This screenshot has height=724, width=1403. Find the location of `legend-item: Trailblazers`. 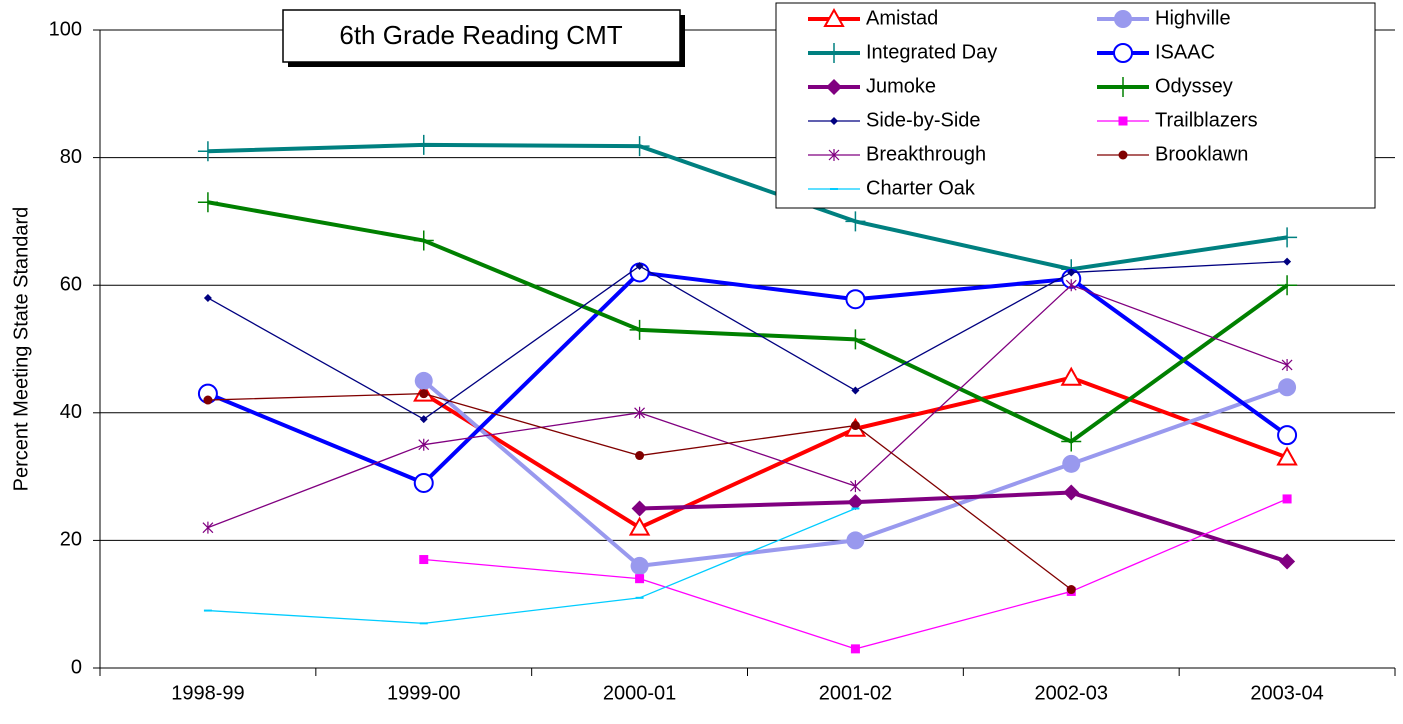

legend-item: Trailblazers is located at coordinates (1177, 120).